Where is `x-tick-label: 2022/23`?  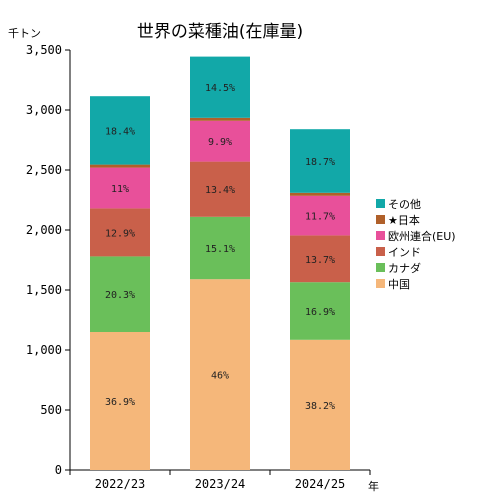
x-tick-label: 2022/23 is located at coordinates (120, 484).